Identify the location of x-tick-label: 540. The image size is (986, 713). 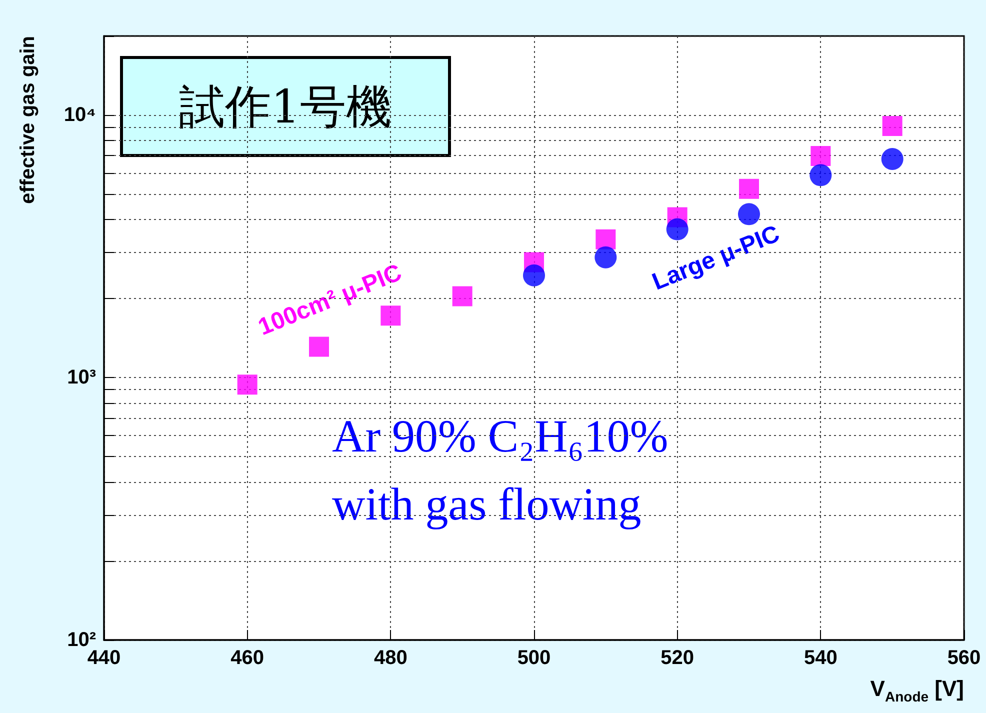
(821, 658).